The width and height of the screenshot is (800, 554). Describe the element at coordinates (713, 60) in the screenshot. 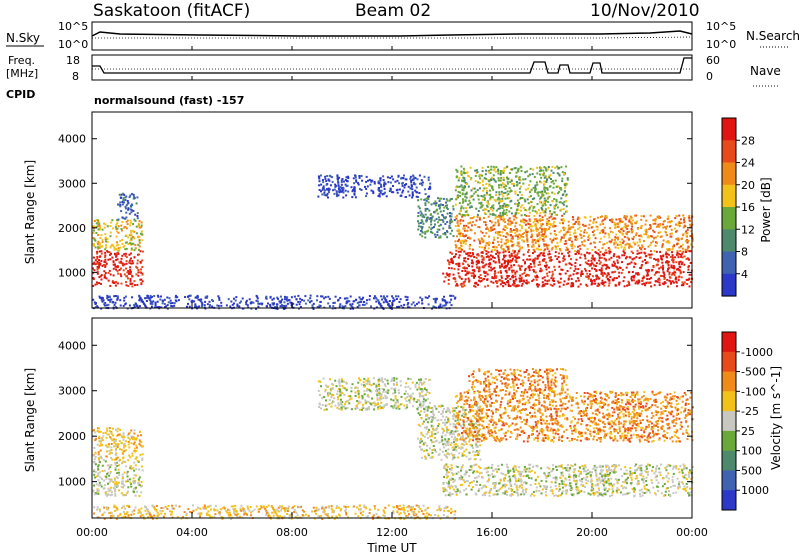

I see `nave-tick-top: 60` at that location.